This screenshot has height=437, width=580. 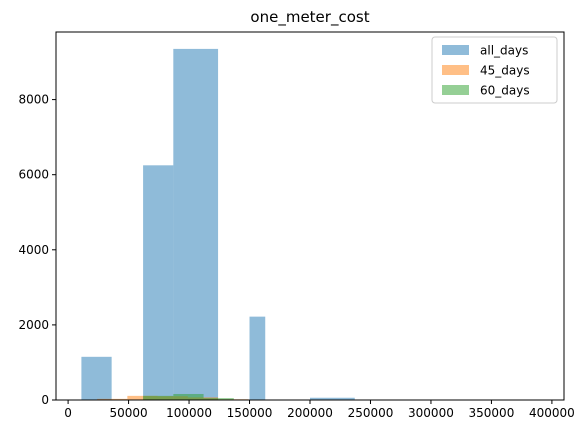 I want to click on y-tick-label: 0, so click(x=45, y=400).